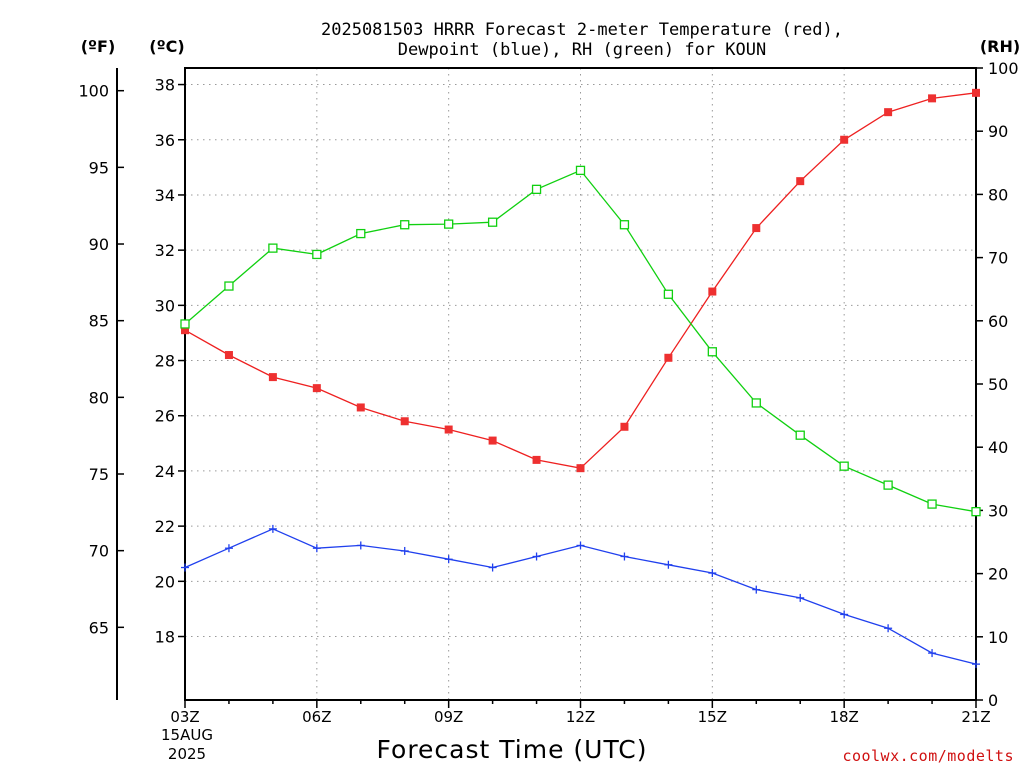 The image size is (1024, 768). I want to click on celsius-tick-label: 26, so click(165, 416).